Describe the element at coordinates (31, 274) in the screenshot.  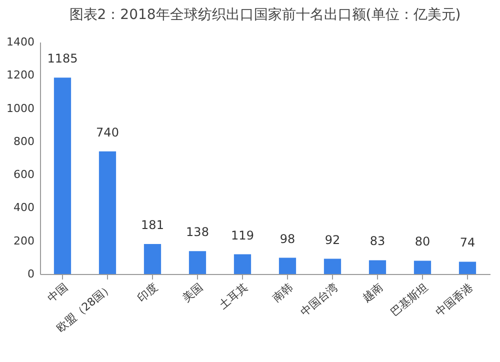
I see `y-tick-label: 0` at that location.